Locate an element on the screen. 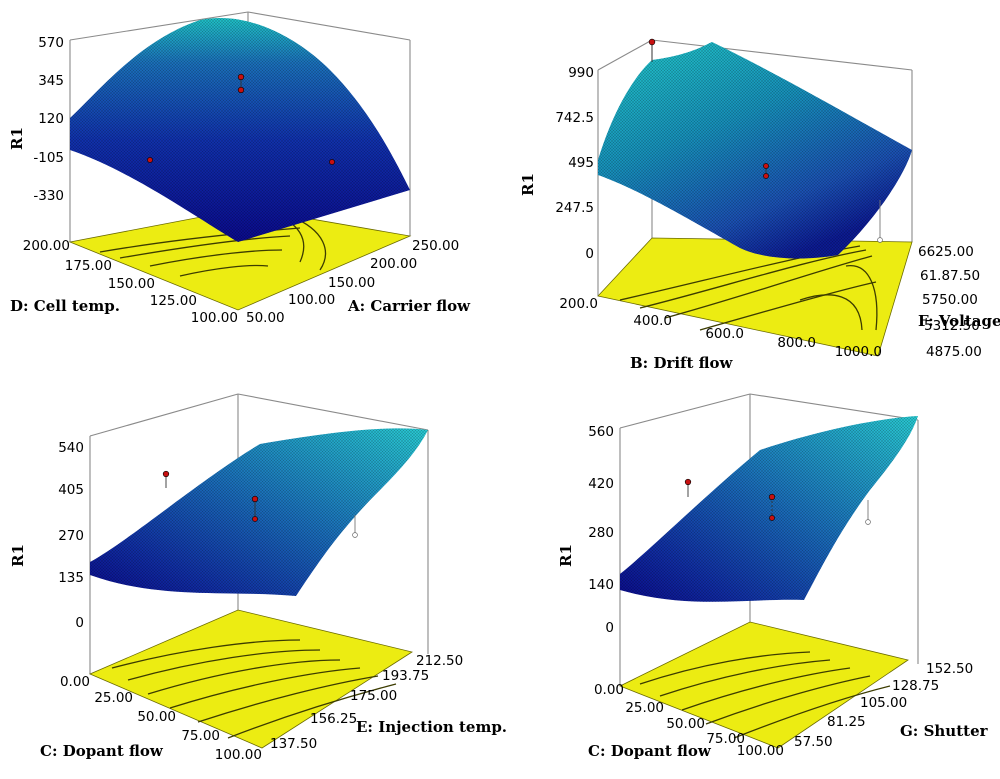 The width and height of the screenshot is (1000, 779). y-ticks: 4875.00 5312.50 5750.00 61.87.50 6625.00 is located at coordinates (950, 302).